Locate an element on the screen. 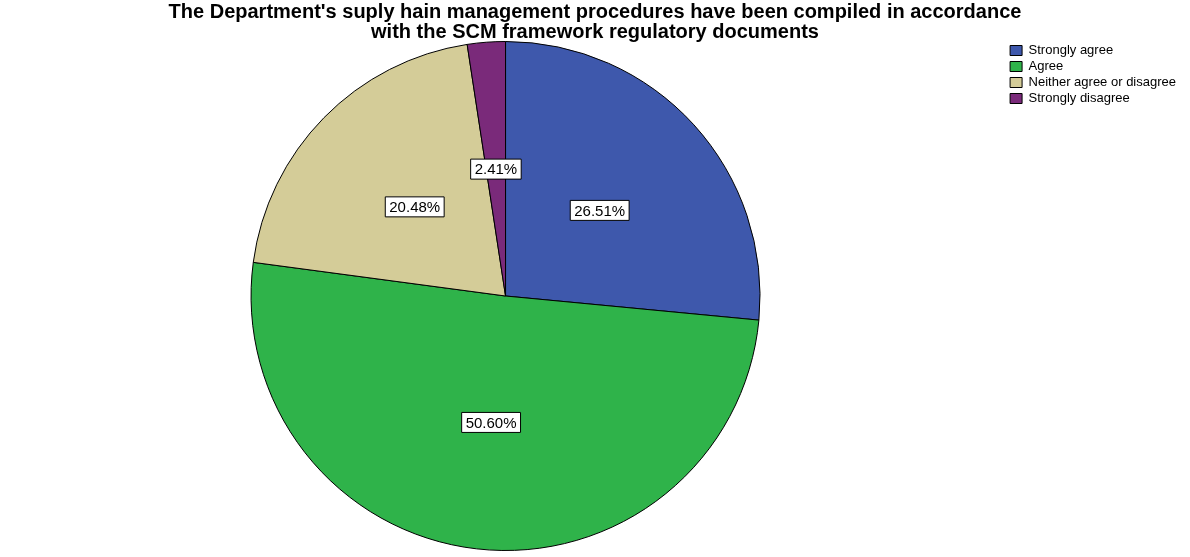  chart-title: The Department's suply hain management procedures have been compiled in accordance with the SCM framework regulatory documents is located at coordinates (595, 21).